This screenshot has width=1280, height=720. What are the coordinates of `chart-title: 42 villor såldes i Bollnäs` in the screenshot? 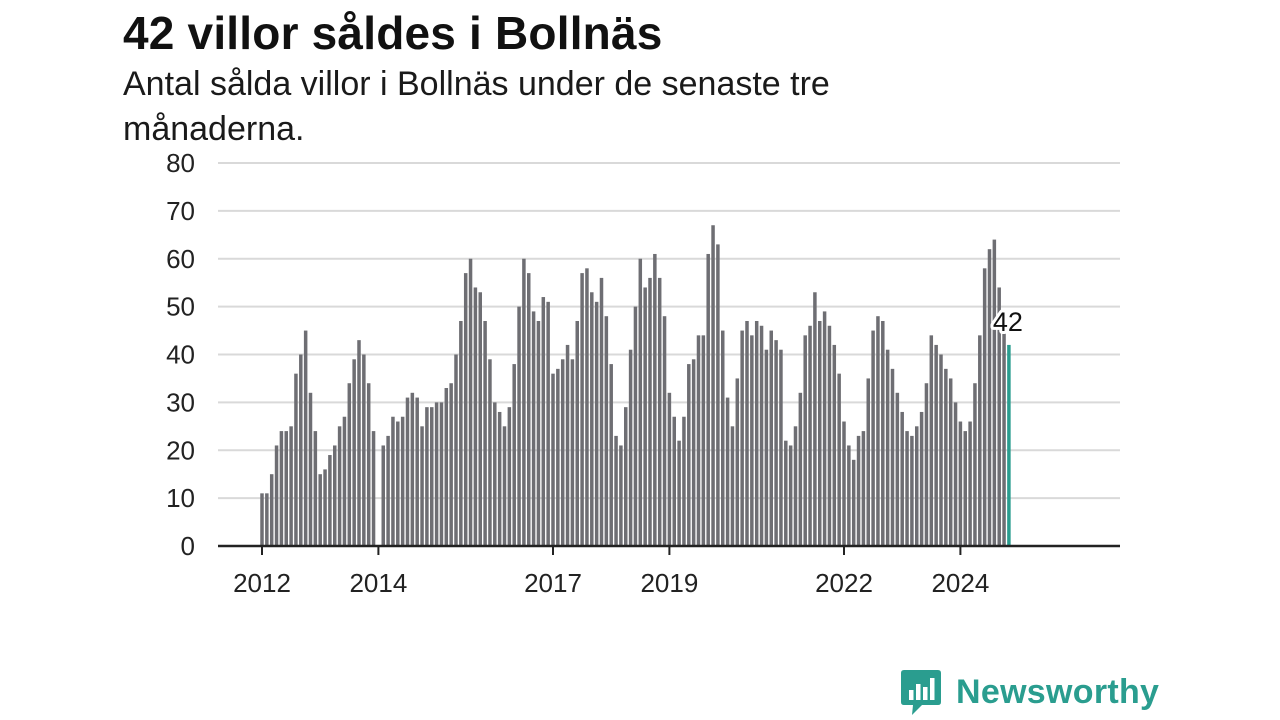 It's located at (393, 33).